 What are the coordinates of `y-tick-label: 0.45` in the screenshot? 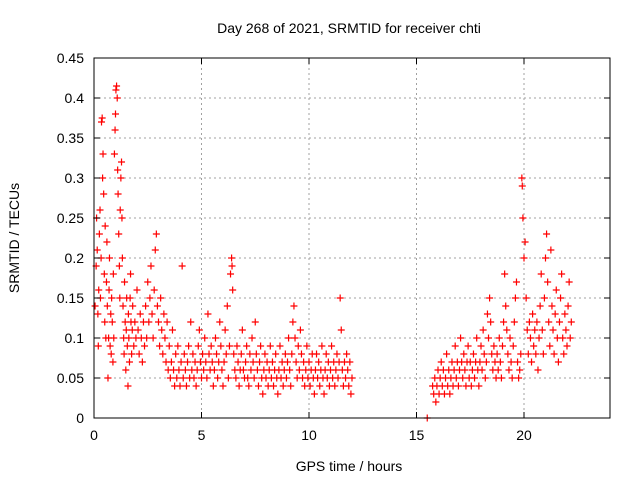 It's located at (70, 58).